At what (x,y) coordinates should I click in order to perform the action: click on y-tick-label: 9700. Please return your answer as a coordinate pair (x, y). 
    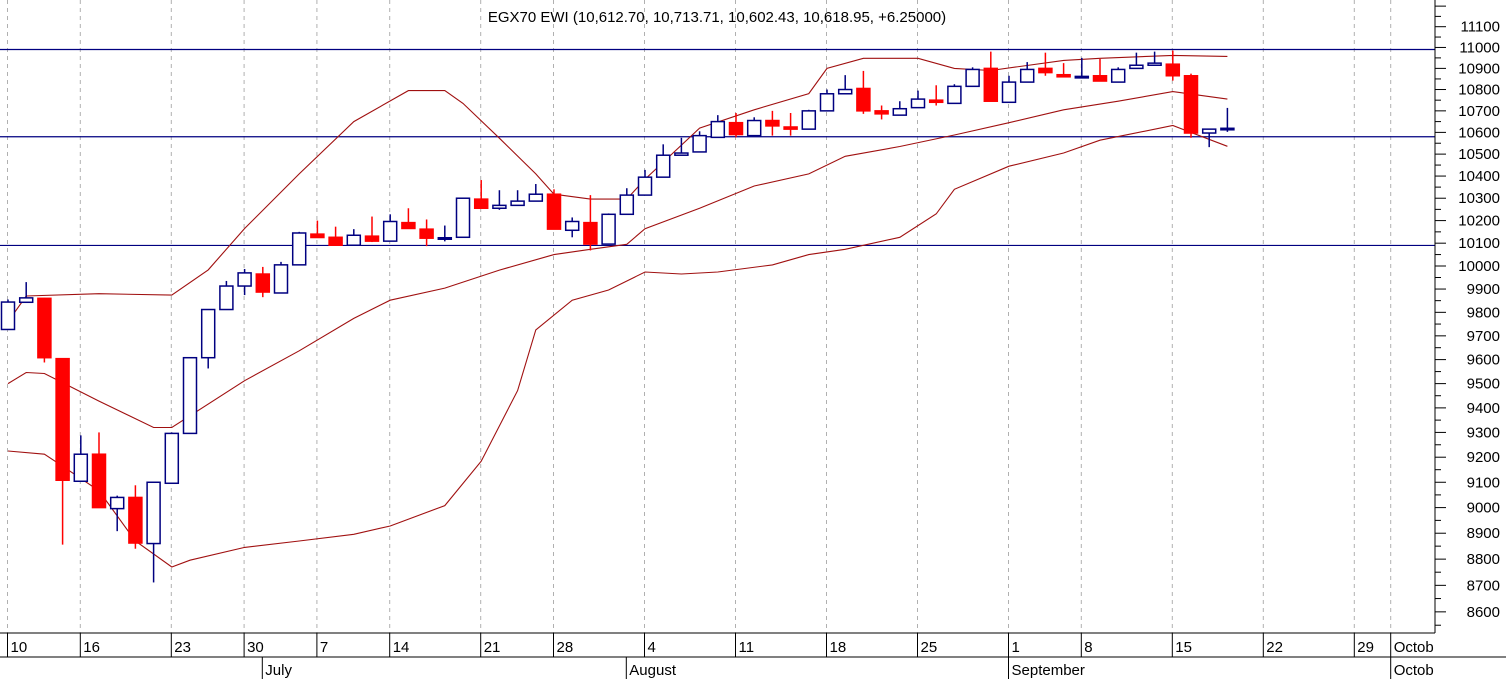
    Looking at the image, I should click on (1483, 336).